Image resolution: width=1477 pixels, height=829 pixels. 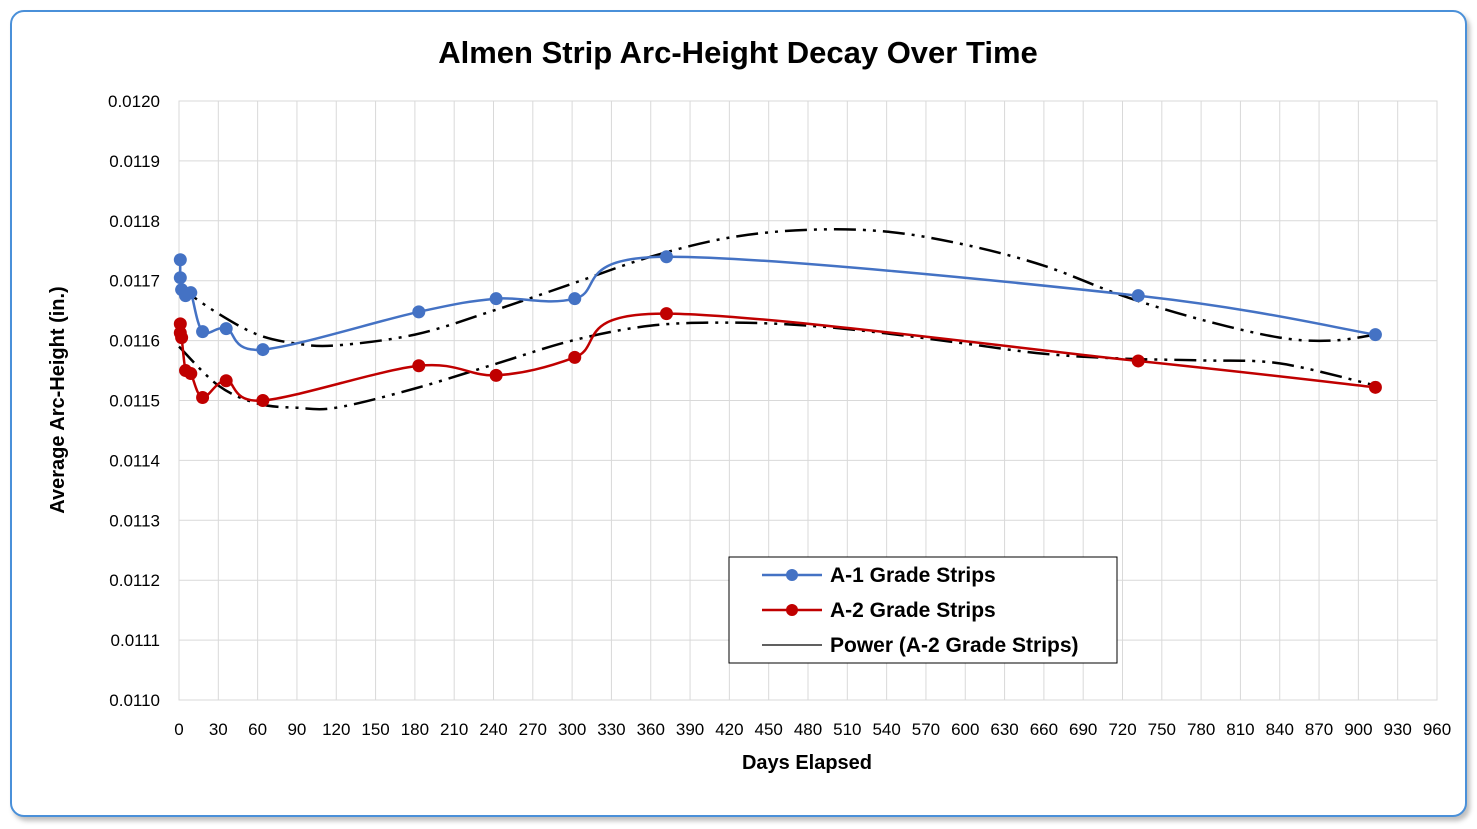 What do you see at coordinates (1319, 729) in the screenshot?
I see `x-tick-label: 870` at bounding box center [1319, 729].